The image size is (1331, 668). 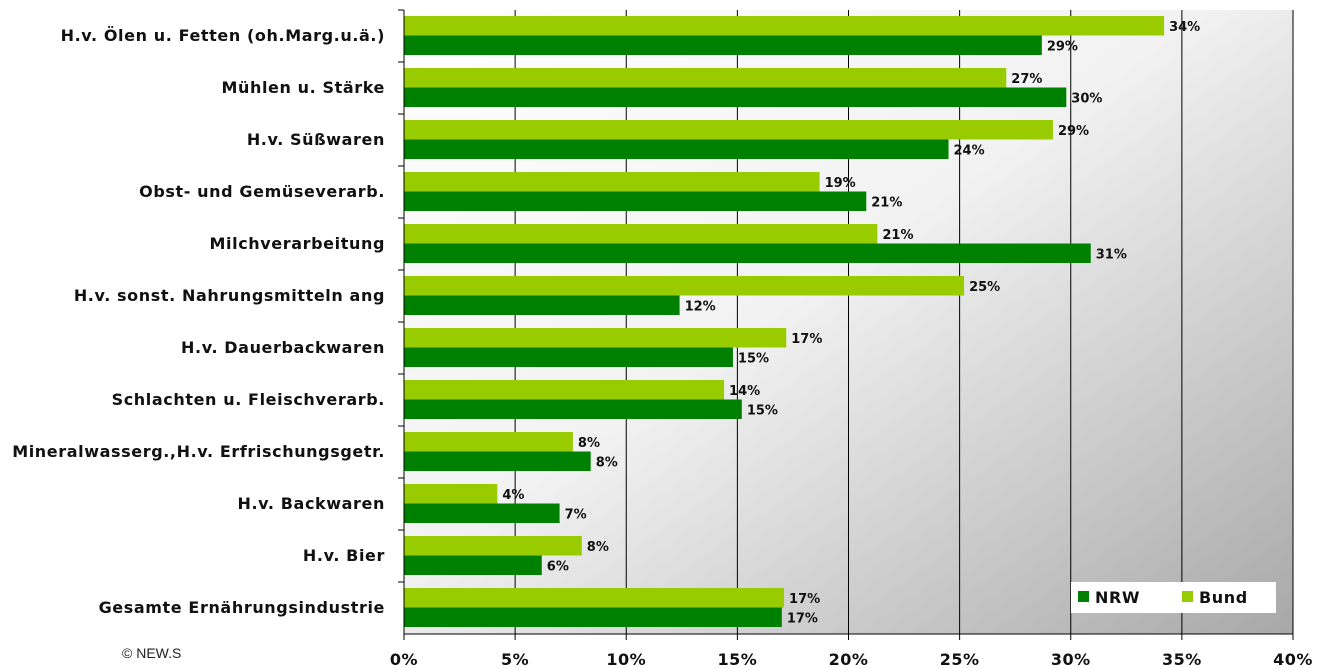 I want to click on value-label-bund: 29%, so click(x=1073, y=131).